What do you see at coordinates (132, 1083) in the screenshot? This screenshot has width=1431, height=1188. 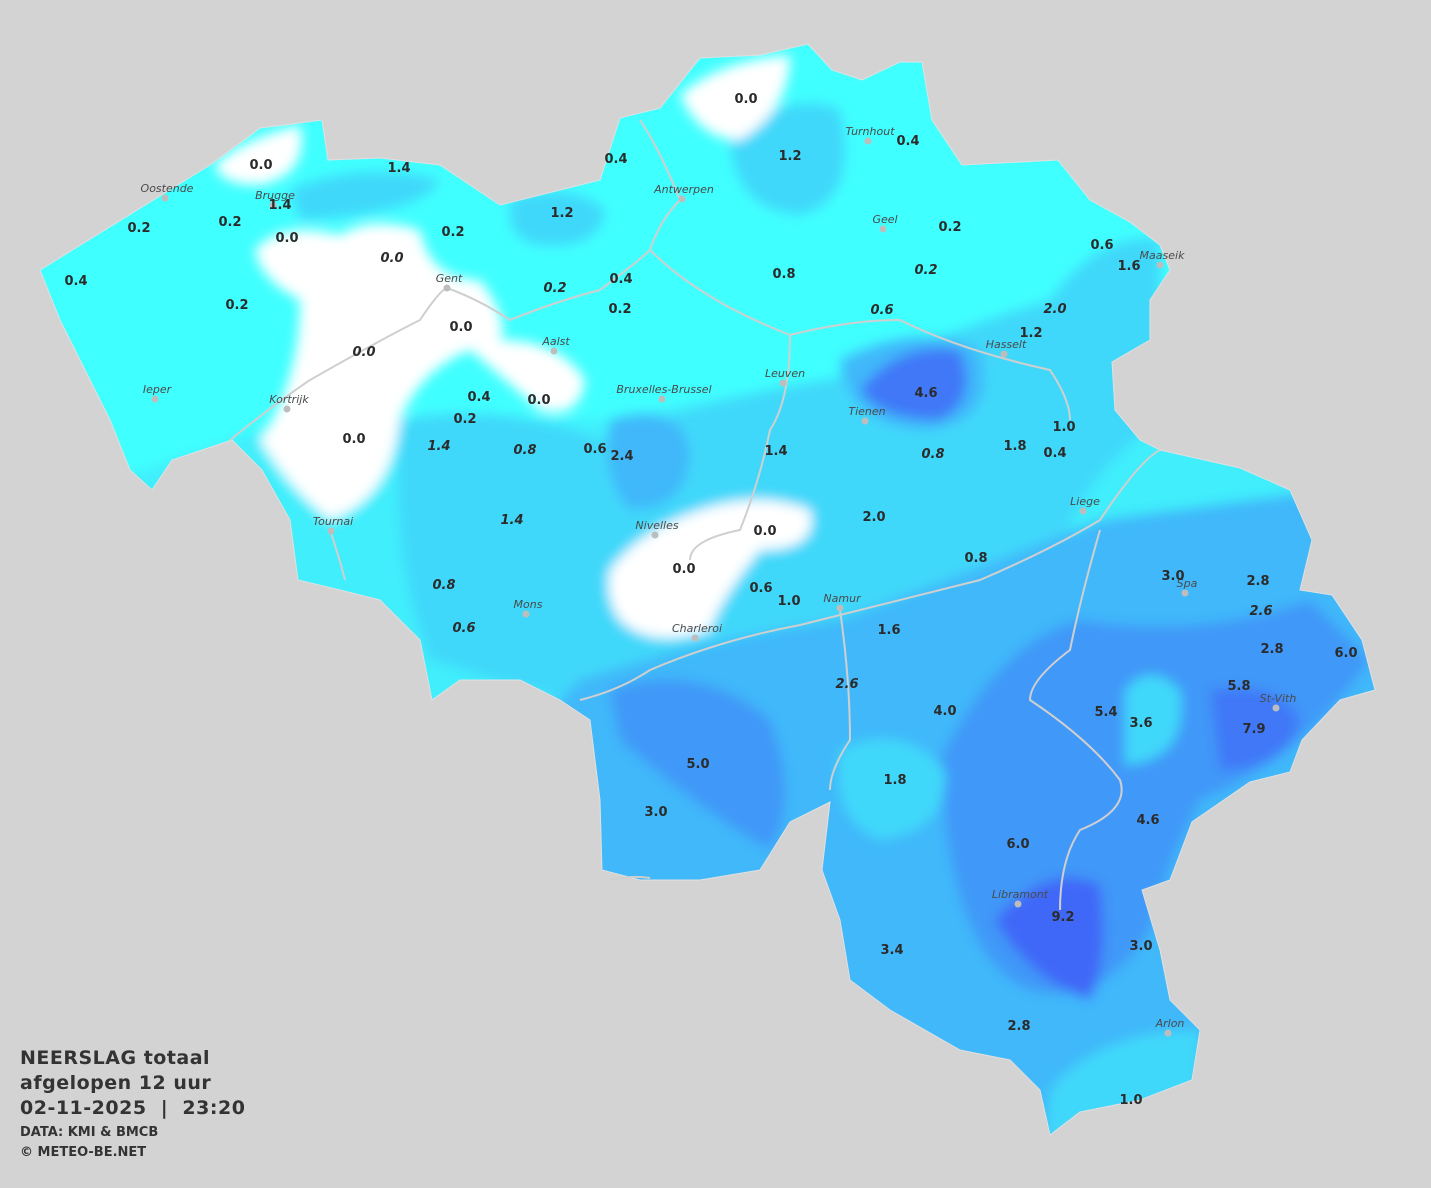 I see `legend-subtitle: afgelopen 12 uur` at bounding box center [132, 1083].